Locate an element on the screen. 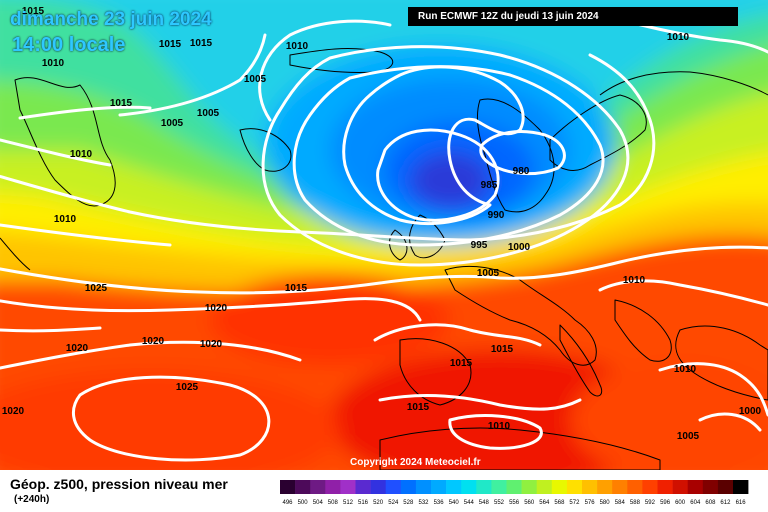 Image resolution: width=768 pixels, height=512 pixels. run-info: Run ECMWF 12Z du jeudi 13 juin 2024 is located at coordinates (573, 16).